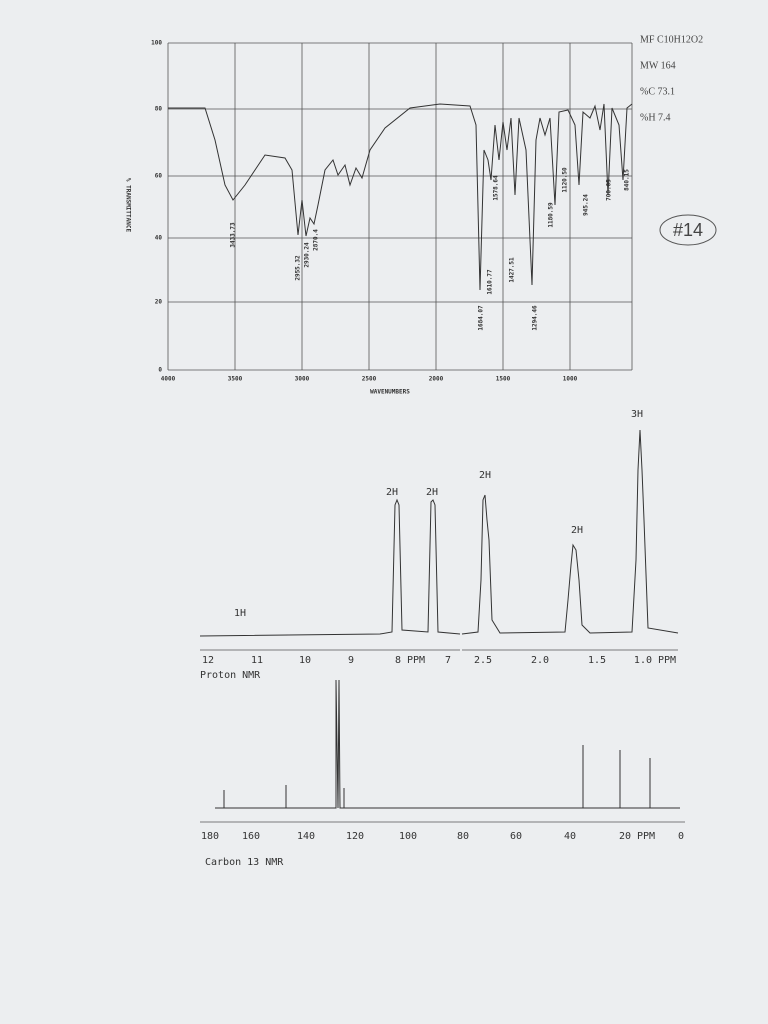 Image resolution: width=768 pixels, height=1024 pixels. I want to click on compound-carbon: %C 73.1, so click(657, 91).